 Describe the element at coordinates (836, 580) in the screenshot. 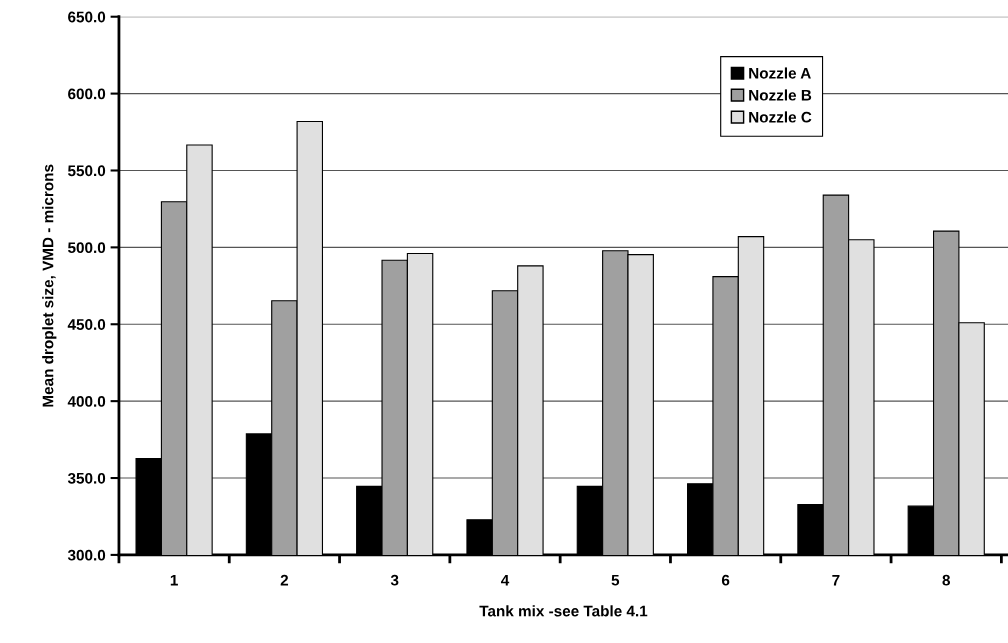

I see `x-tick-label: 7` at that location.